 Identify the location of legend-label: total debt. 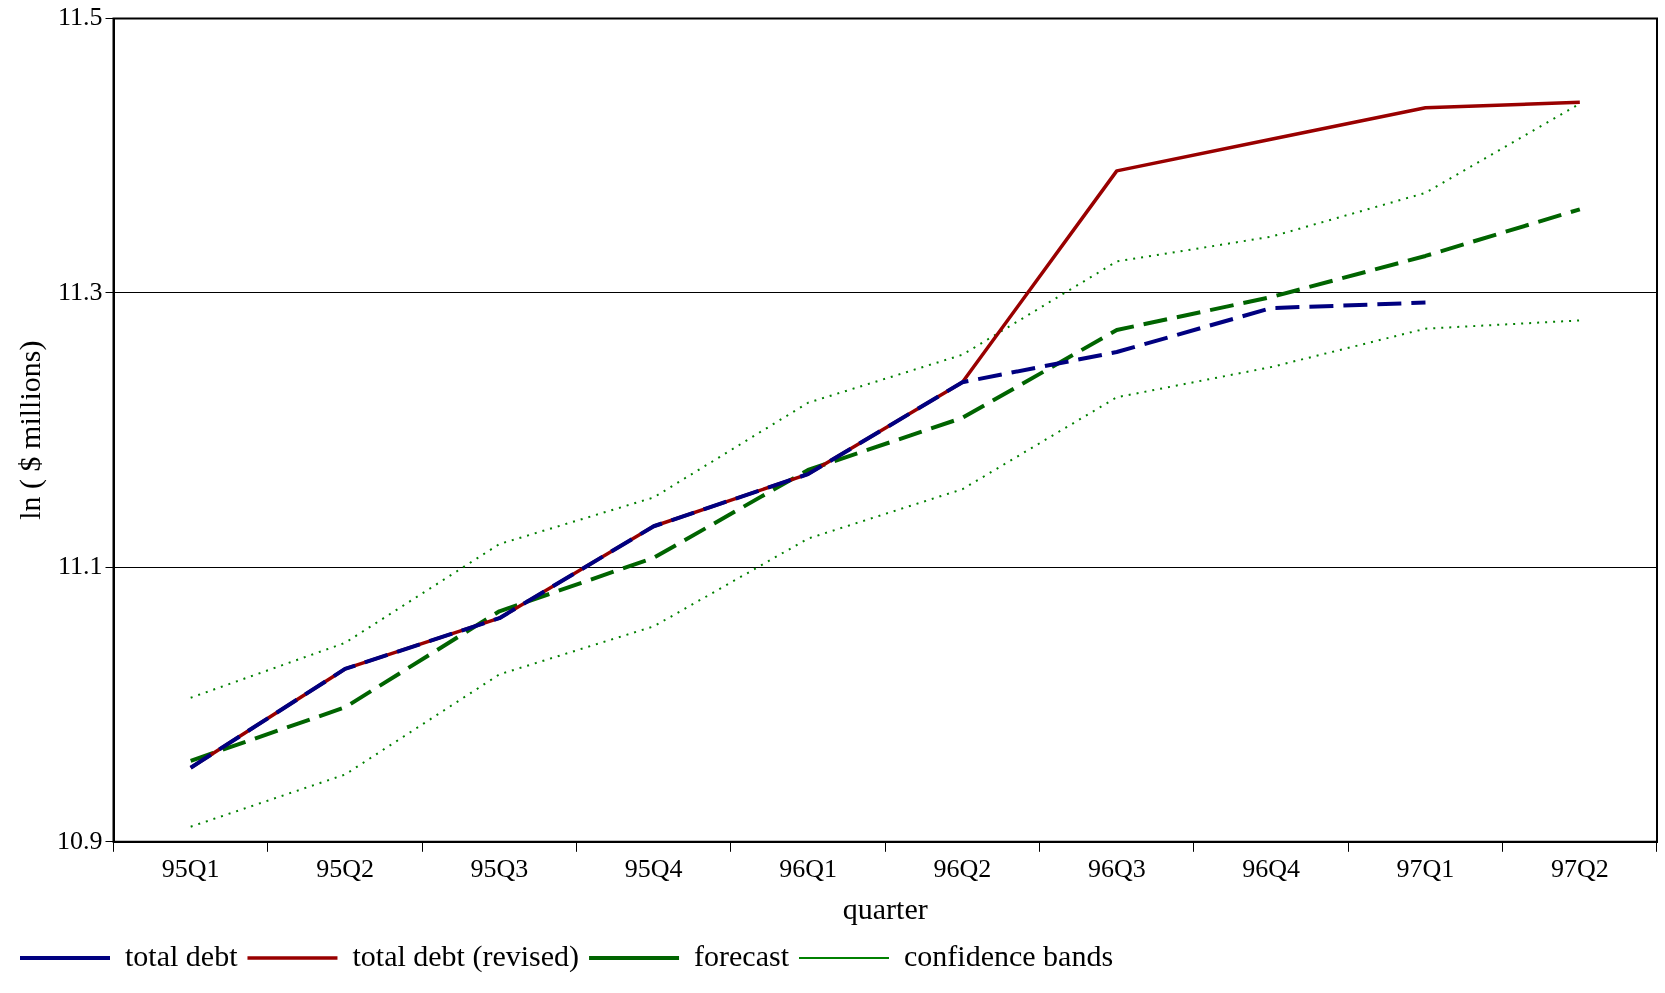
(182, 955).